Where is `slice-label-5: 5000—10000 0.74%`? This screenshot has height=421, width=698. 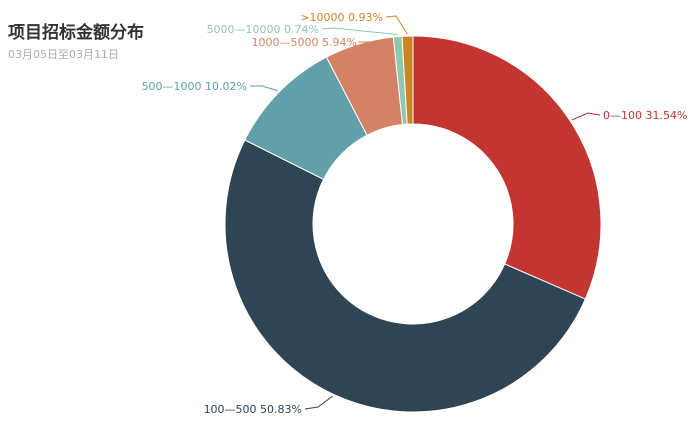
slice-label-5: 5000—10000 0.74% is located at coordinates (263, 29).